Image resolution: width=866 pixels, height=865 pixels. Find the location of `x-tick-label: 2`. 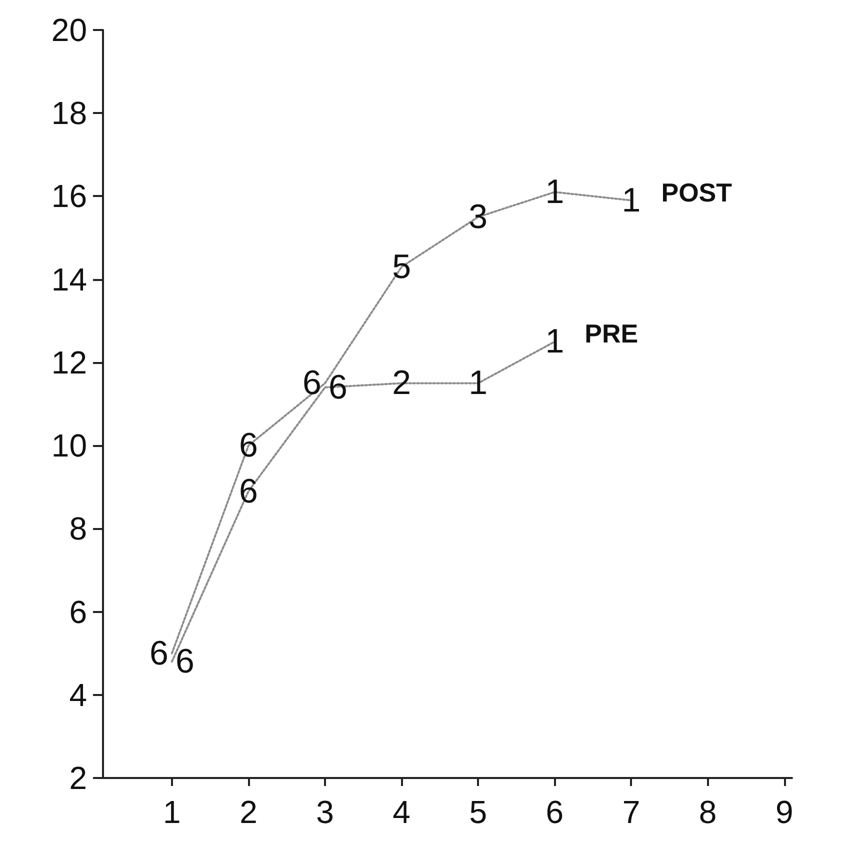

x-tick-label: 2 is located at coordinates (249, 812).